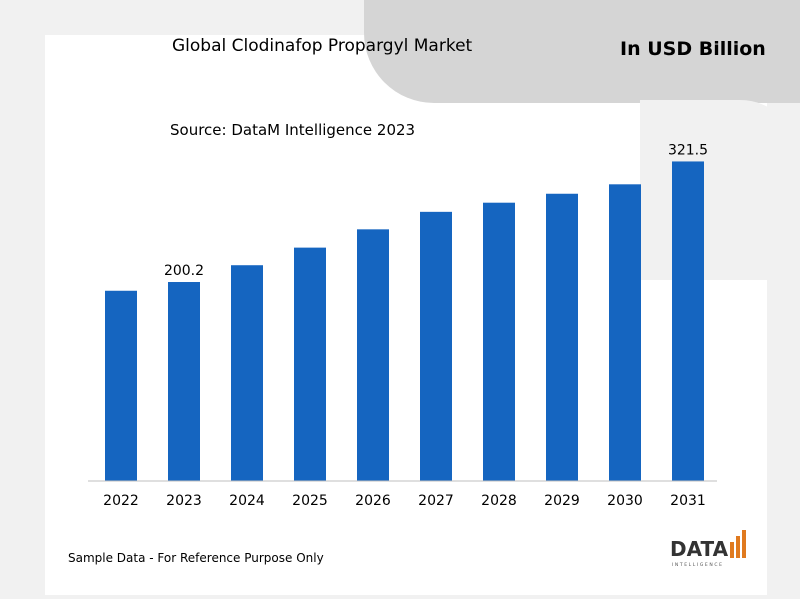  Describe the element at coordinates (247, 373) in the screenshot. I see `bar-2024` at that location.